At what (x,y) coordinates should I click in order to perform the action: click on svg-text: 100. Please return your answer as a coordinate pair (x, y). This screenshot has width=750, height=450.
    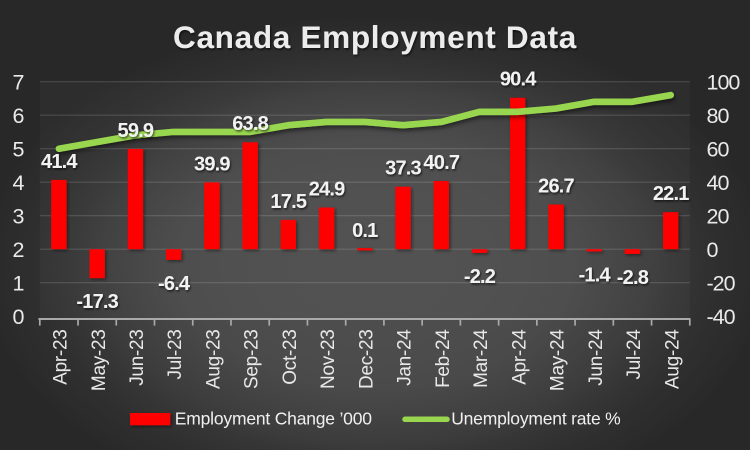
    Looking at the image, I should click on (724, 83).